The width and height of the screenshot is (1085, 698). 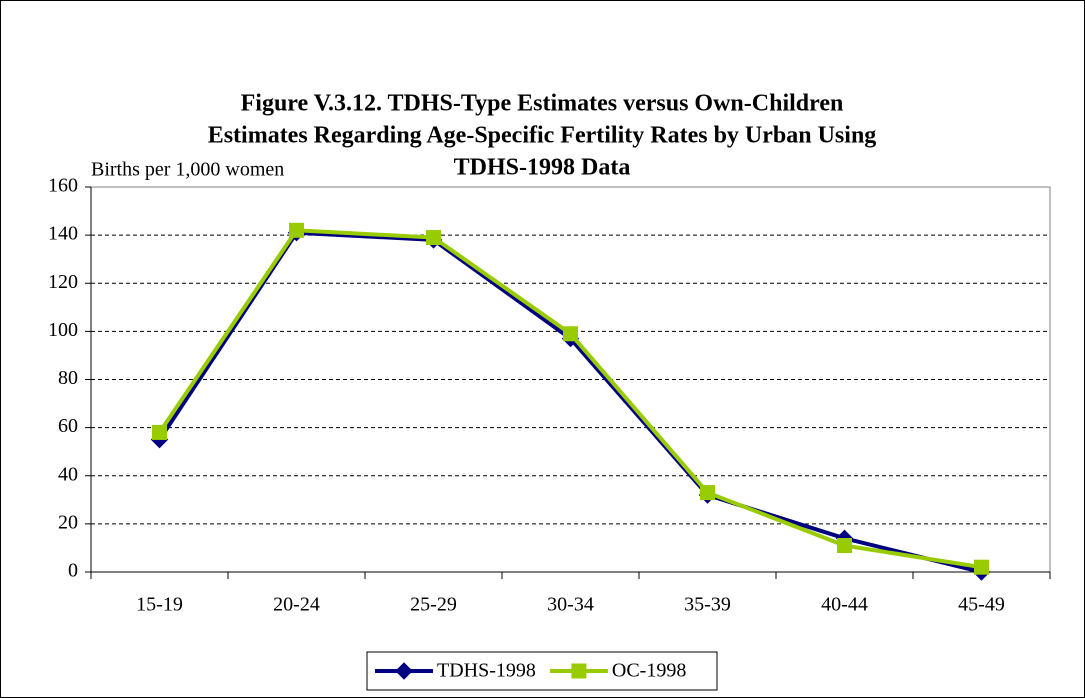 I want to click on y-tick-label: 20, so click(x=68, y=522).